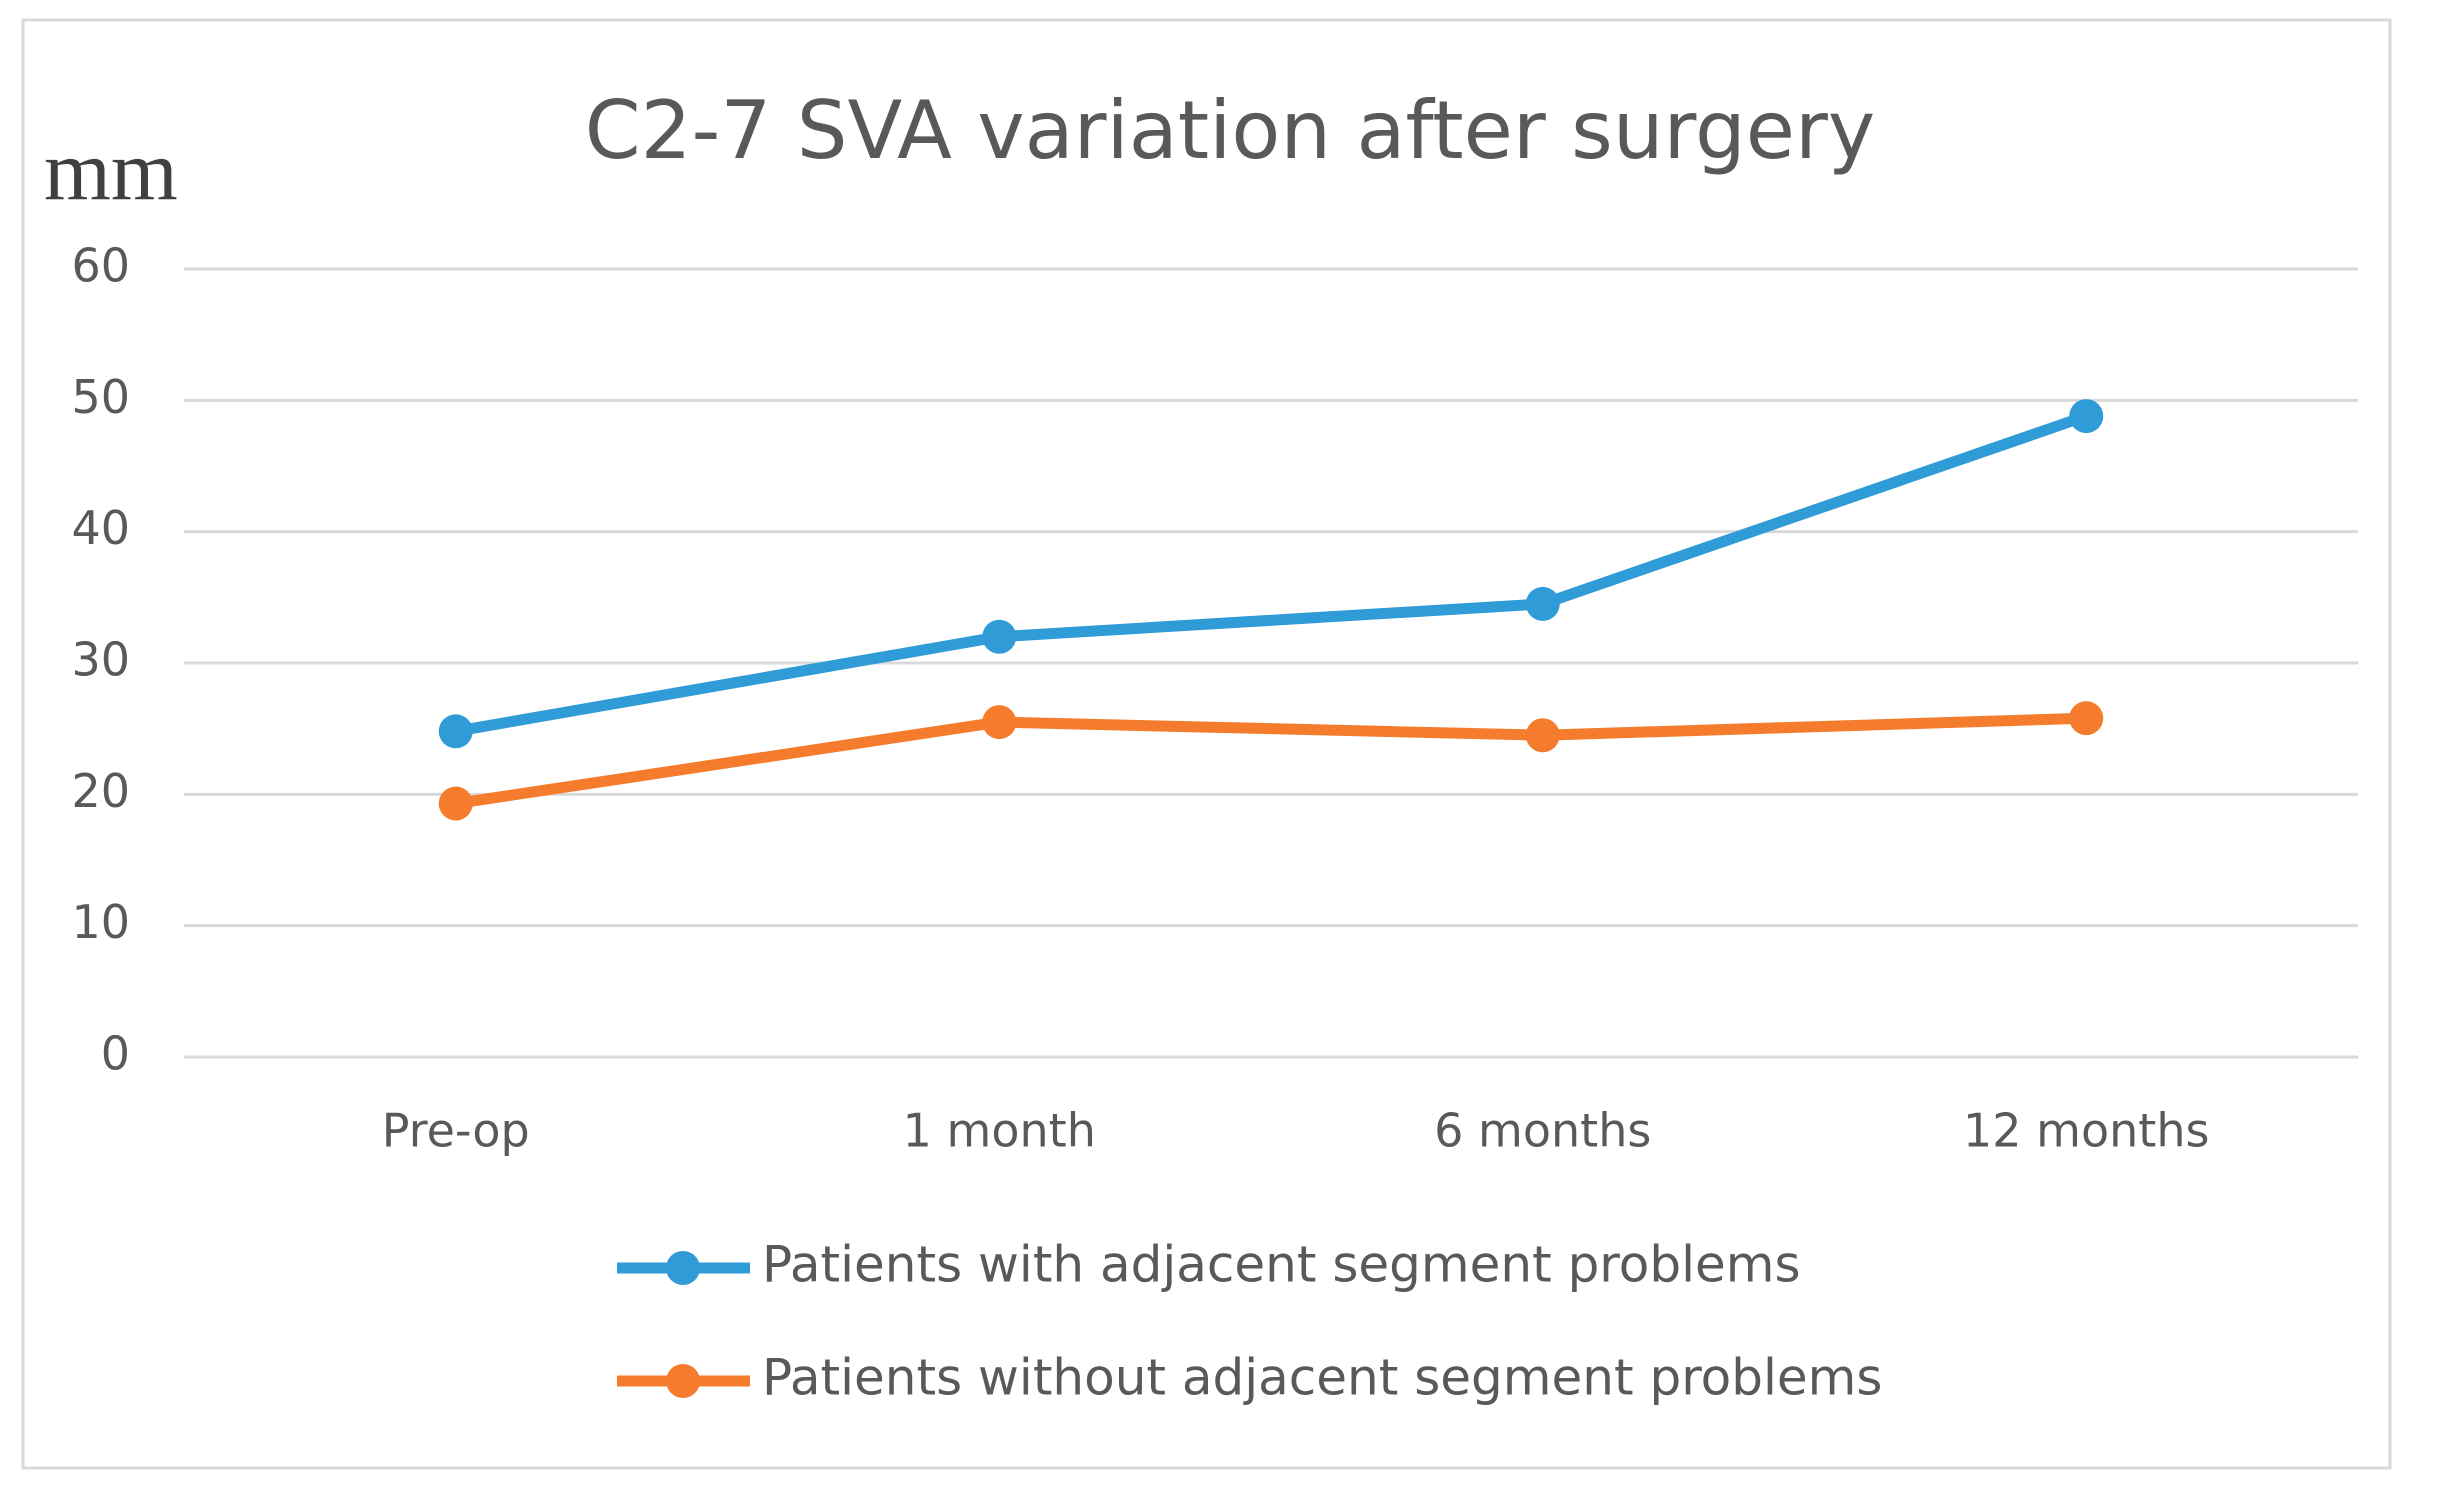 Image resolution: width=2449 pixels, height=1490 pixels. What do you see at coordinates (111, 171) in the screenshot?
I see `y-axis-label: mm` at bounding box center [111, 171].